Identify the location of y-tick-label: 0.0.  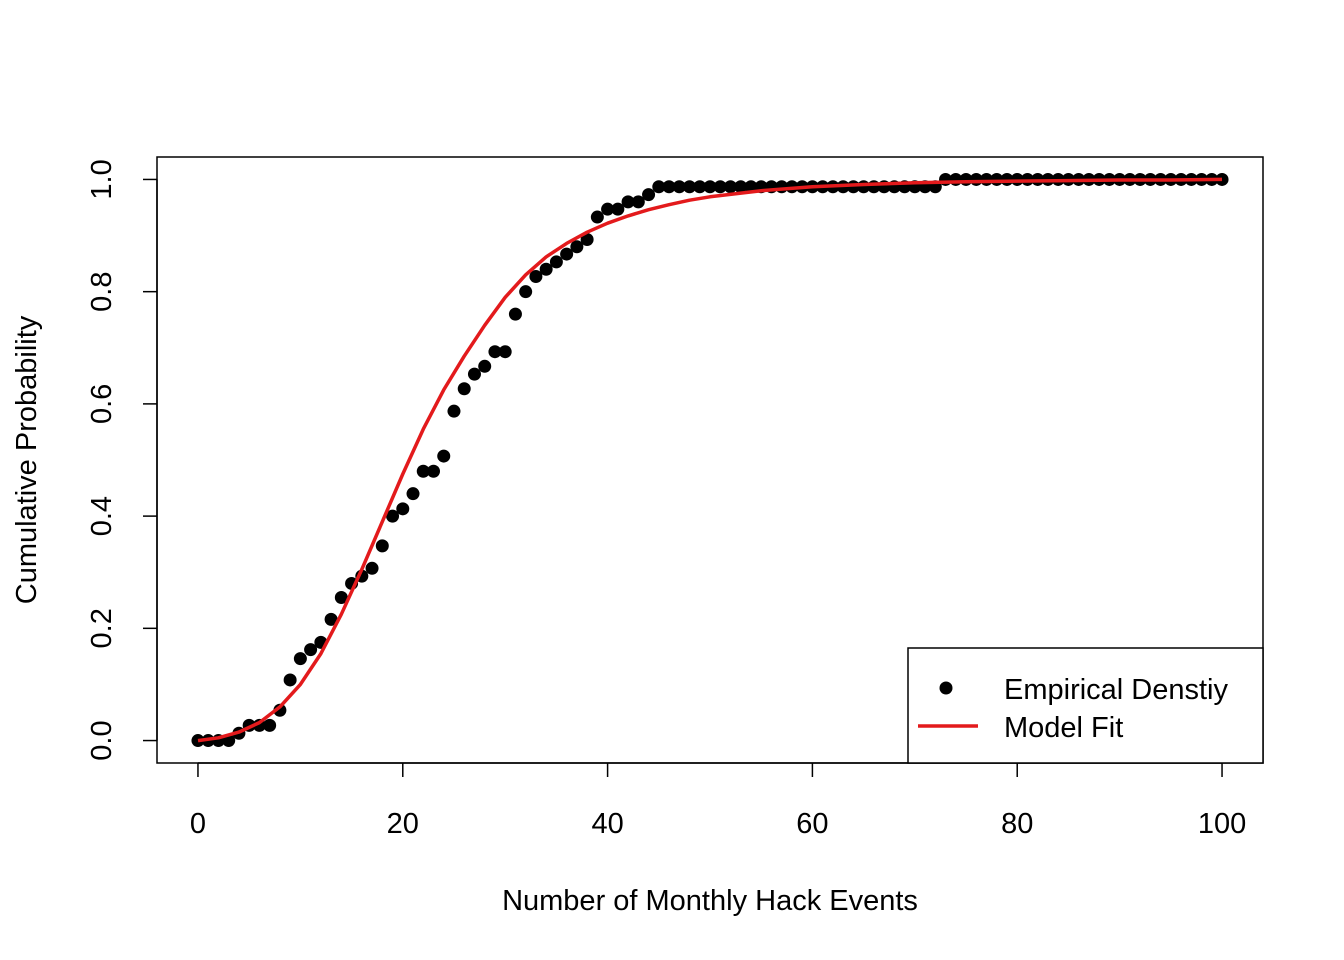
(102, 740).